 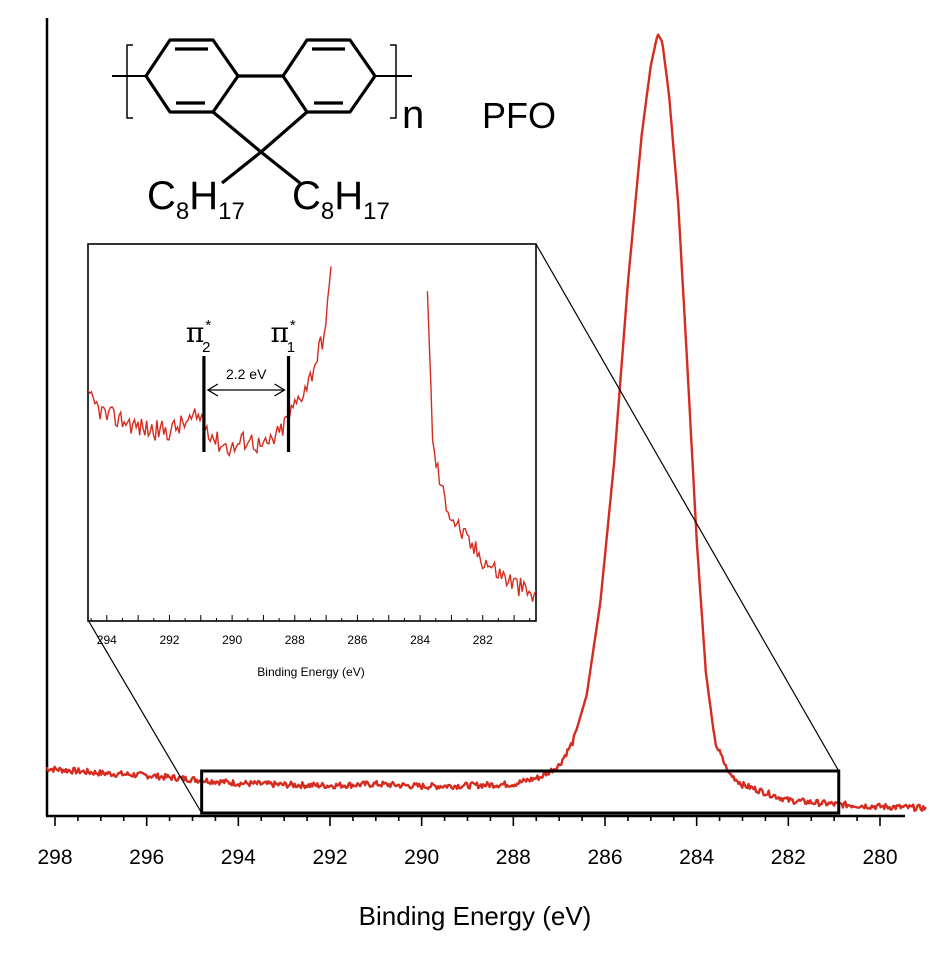 What do you see at coordinates (310, 672) in the screenshot?
I see `inset-x-axis-title: Binding Energy (eV)` at bounding box center [310, 672].